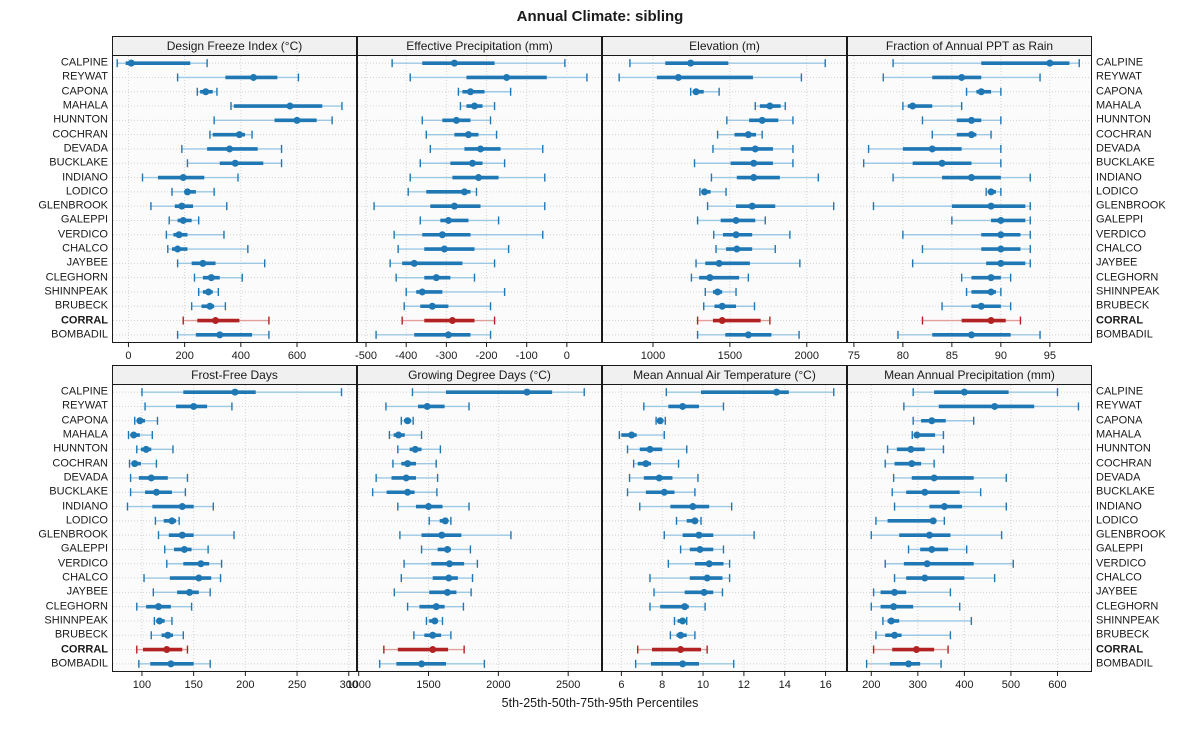 This screenshot has height=750, width=1200. What do you see at coordinates (969, 375) in the screenshot?
I see `panel-strip: Mean Annual Precipitation (mm)` at bounding box center [969, 375].